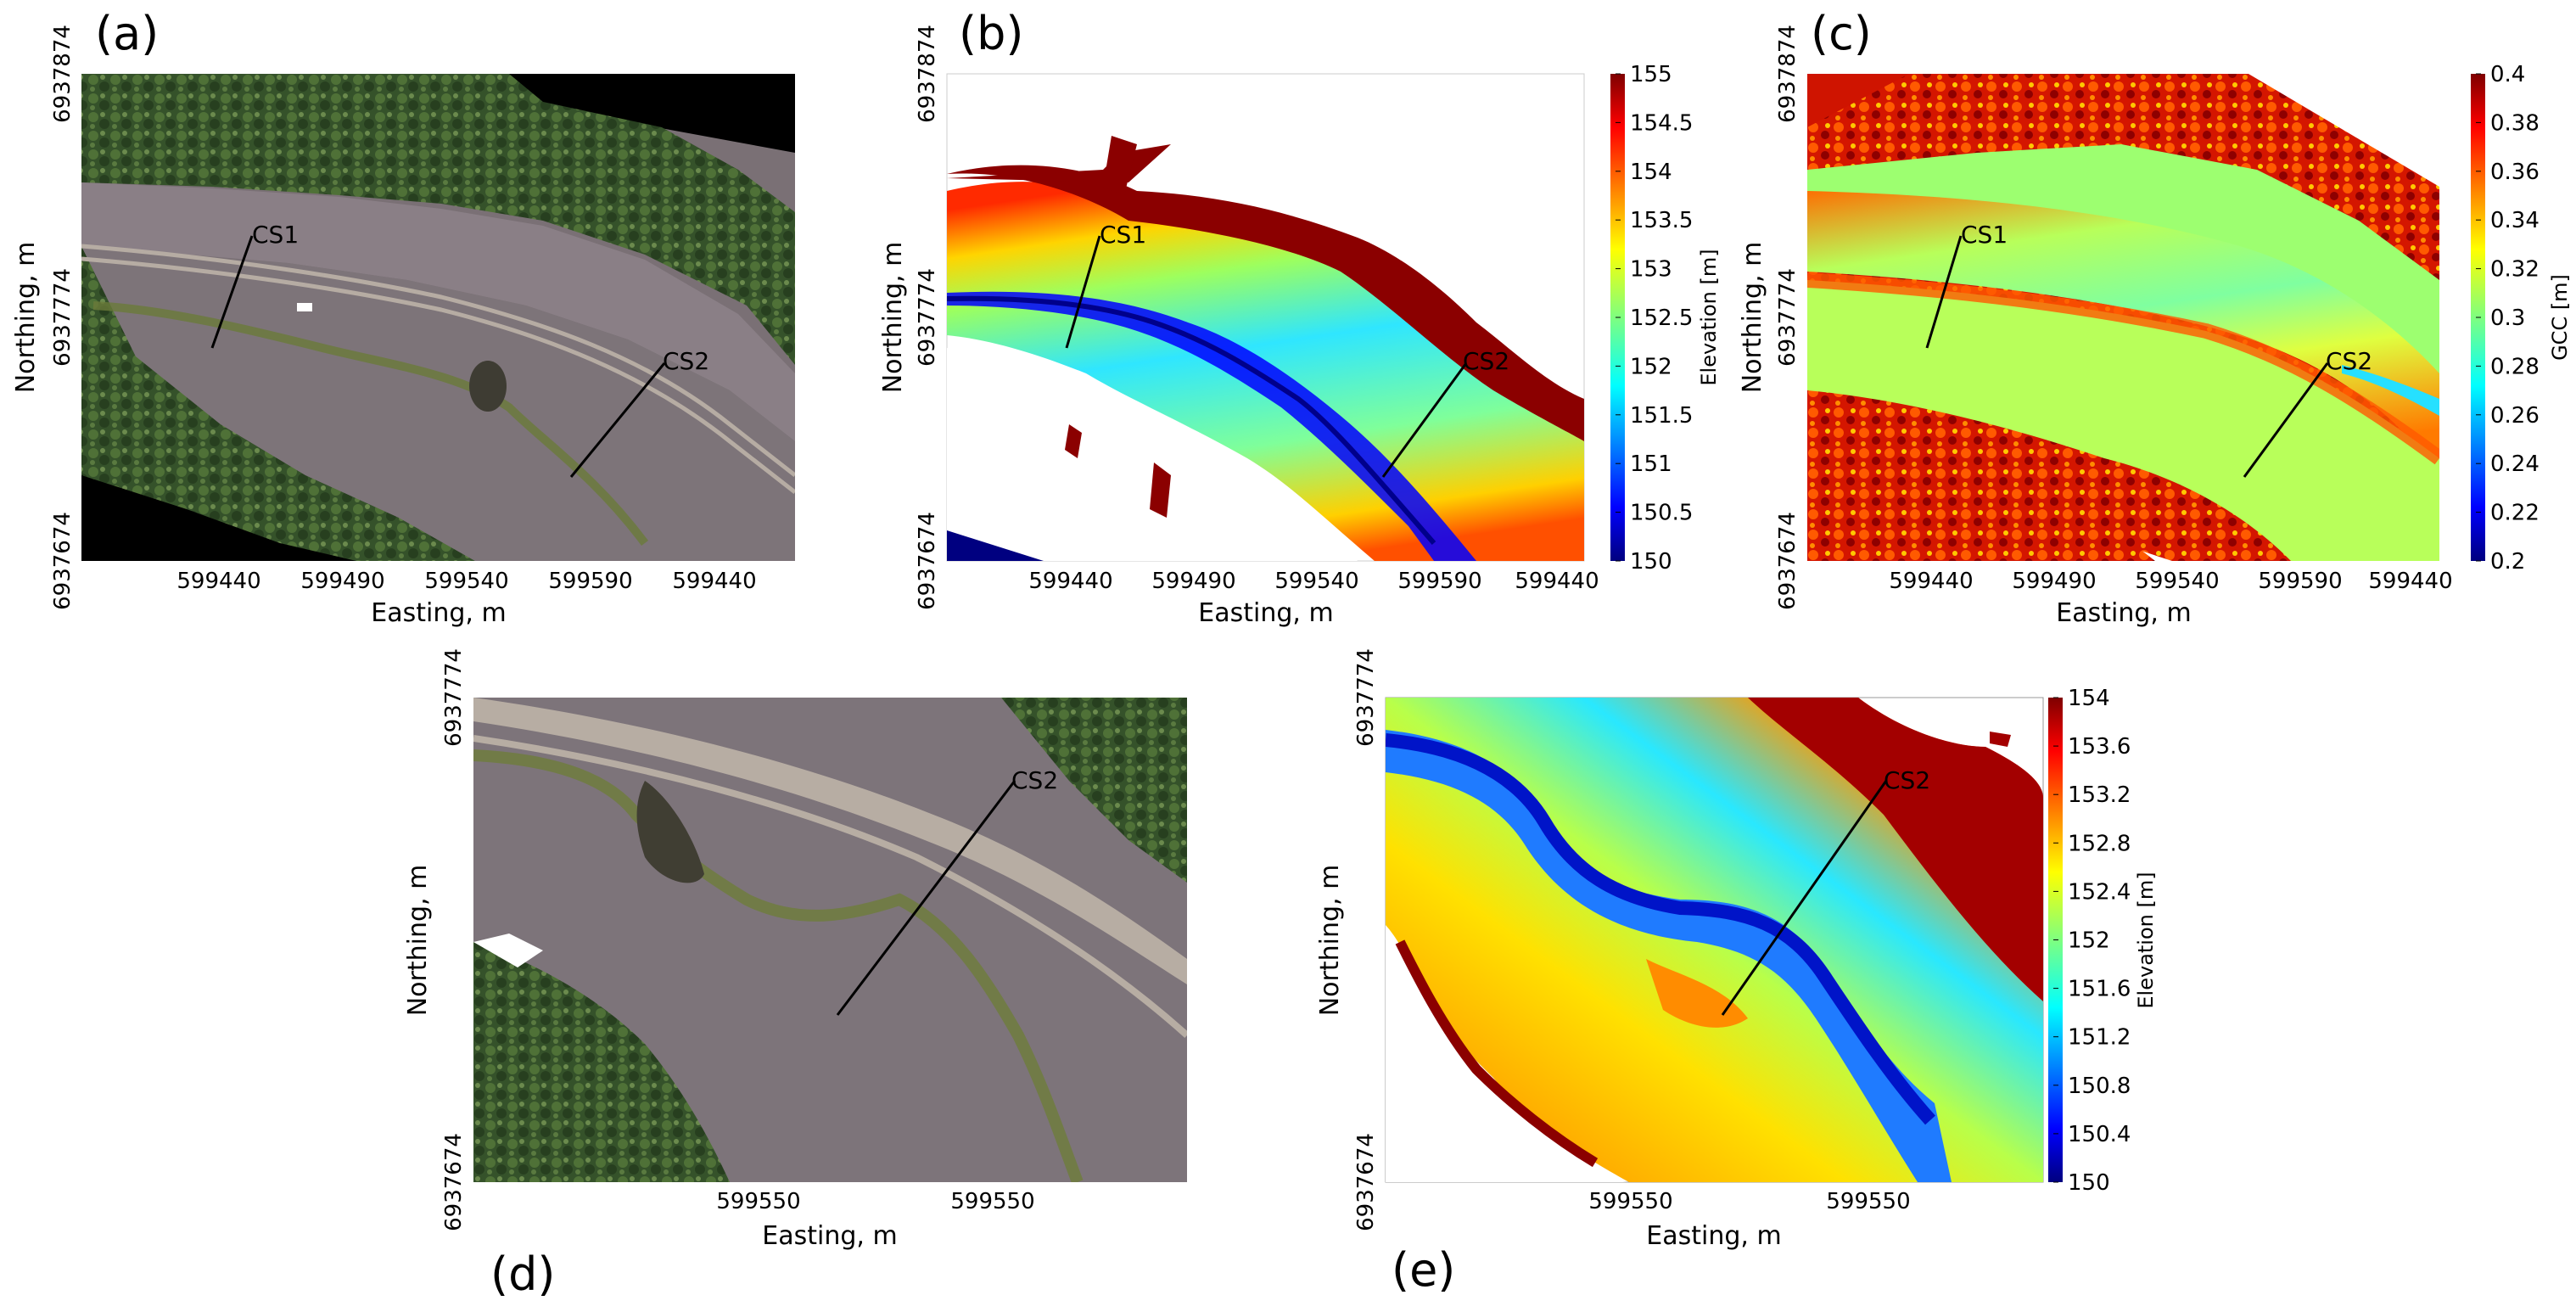 This screenshot has height=1312, width=2576. I want to click on a-xtick-4: 599590, so click(590, 581).